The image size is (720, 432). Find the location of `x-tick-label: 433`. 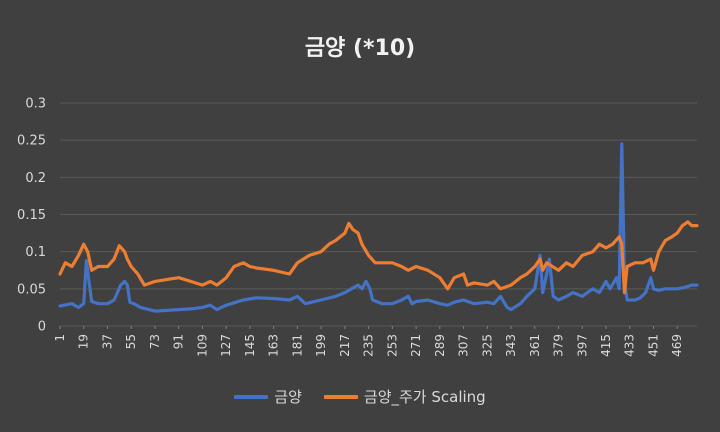

x-tick-label: 433 is located at coordinates (630, 345).